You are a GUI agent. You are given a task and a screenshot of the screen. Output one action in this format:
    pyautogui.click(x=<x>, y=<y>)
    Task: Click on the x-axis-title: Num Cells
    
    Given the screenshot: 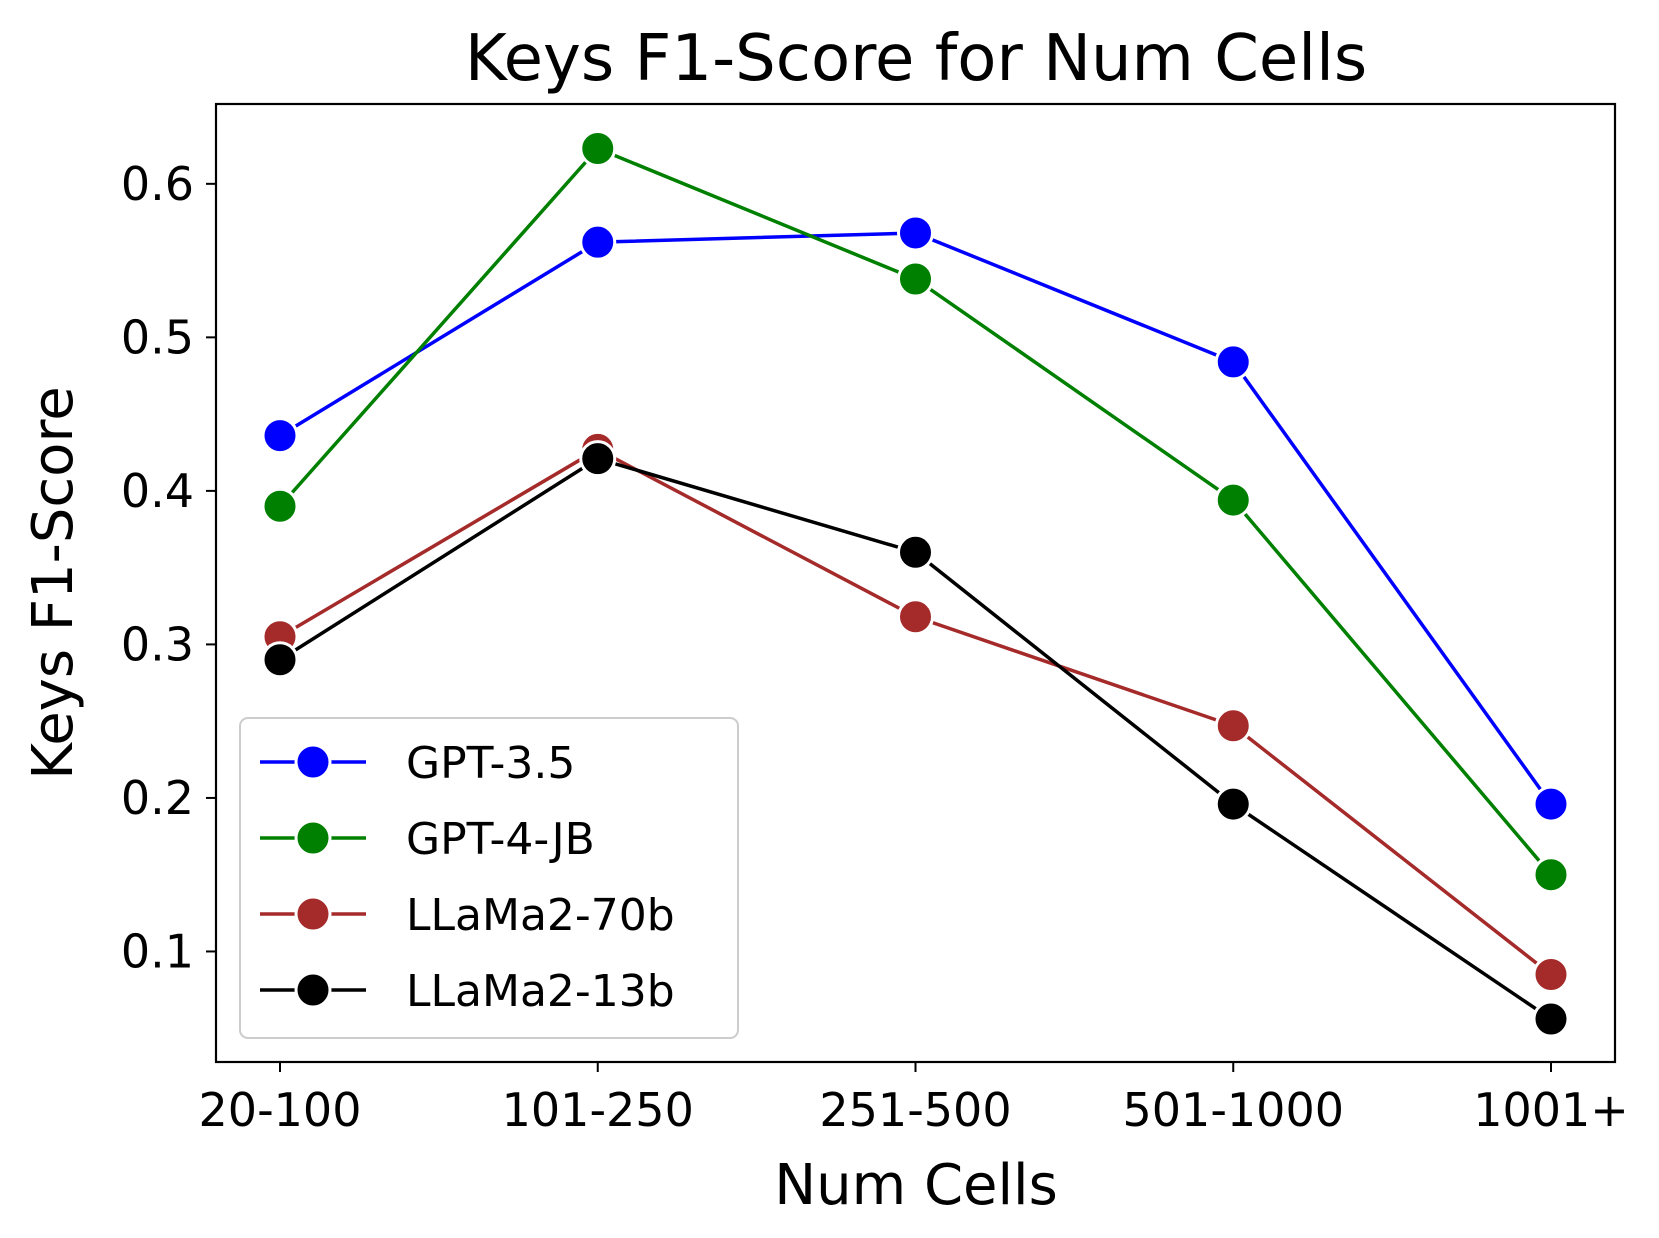 What is the action you would take?
    pyautogui.click(x=916, y=1185)
    